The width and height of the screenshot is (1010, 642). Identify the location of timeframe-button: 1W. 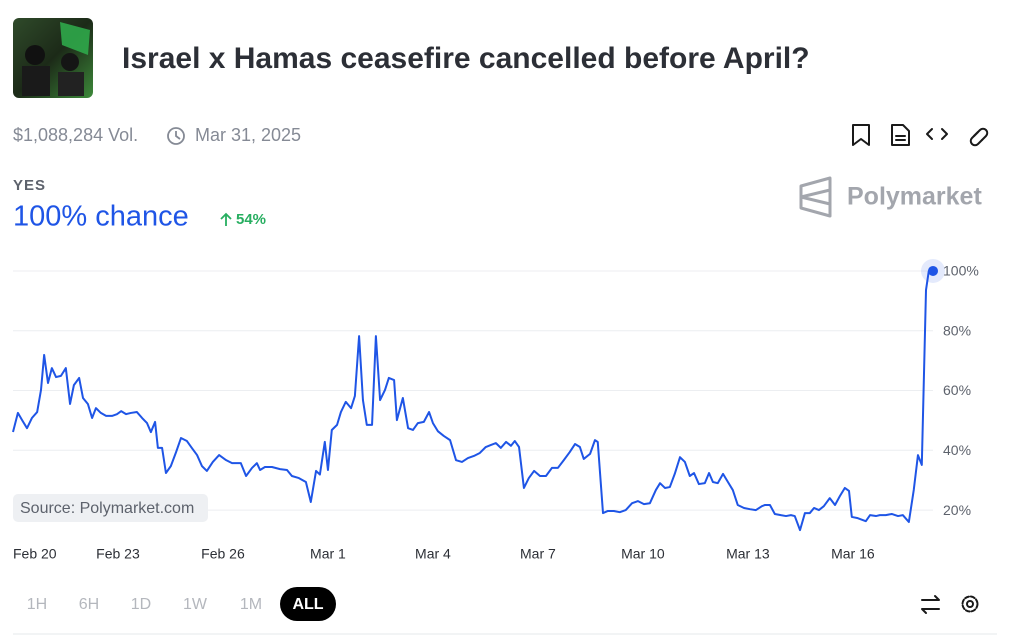
(195, 604).